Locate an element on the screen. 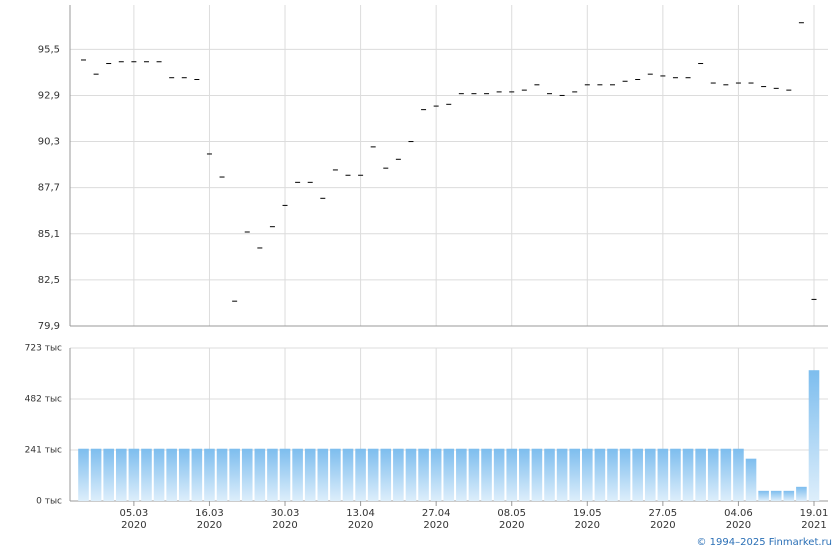 The width and height of the screenshot is (840, 550). x-tick-label: 04.06 is located at coordinates (738, 513).